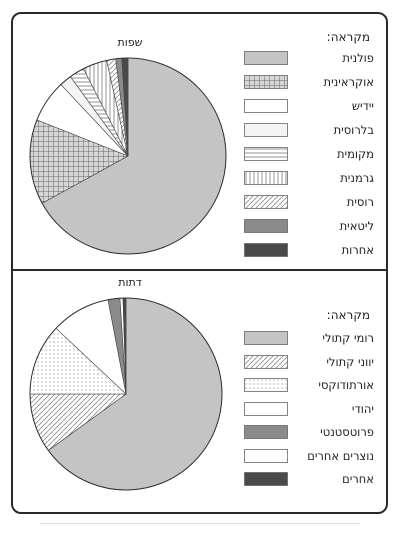  Describe the element at coordinates (350, 361) in the screenshot. I see `legend-label: יווני קתולי` at that location.